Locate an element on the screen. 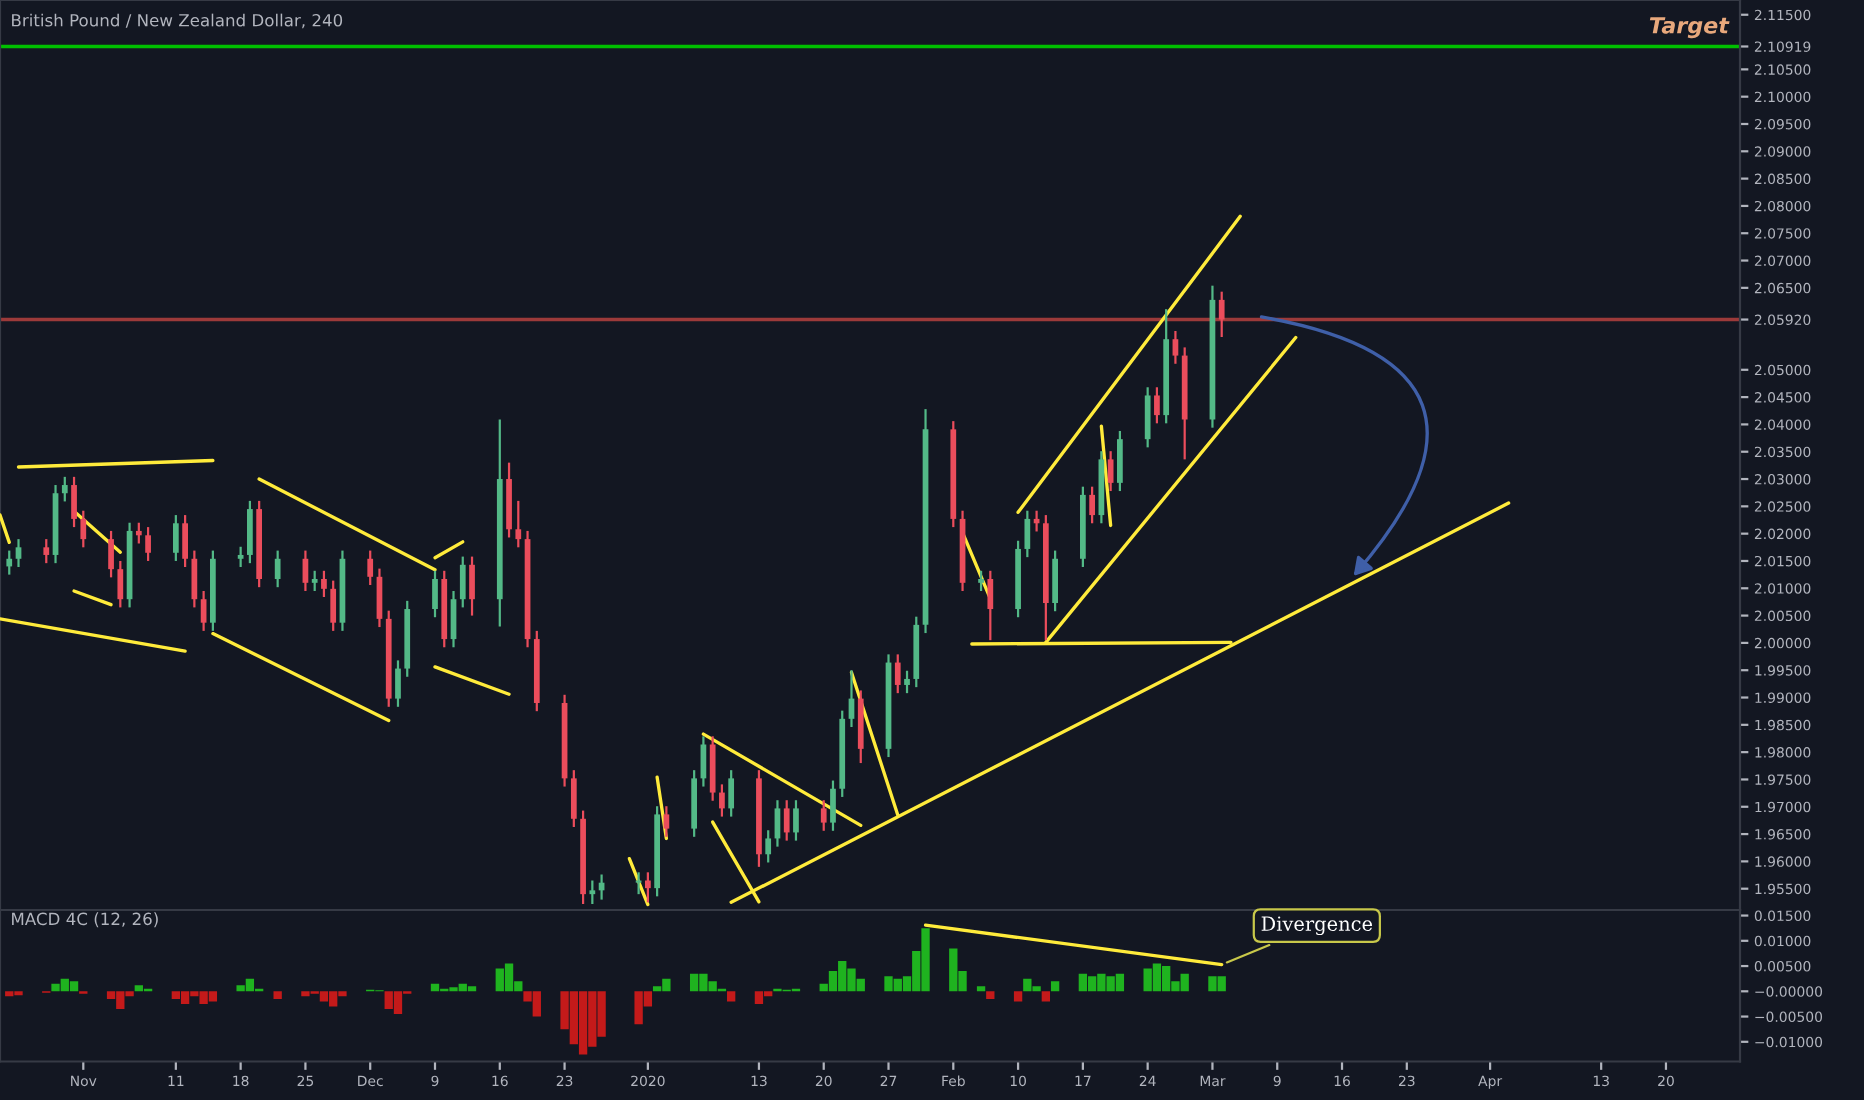 The height and width of the screenshot is (1100, 1864). annotation: Divergence is located at coordinates (1317, 926).